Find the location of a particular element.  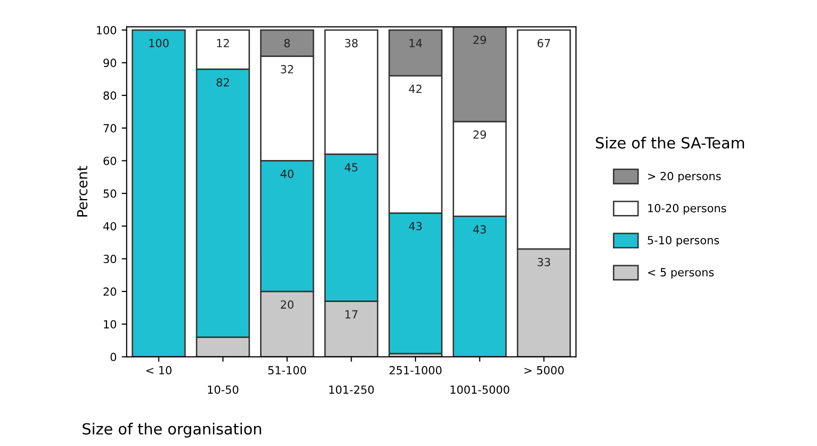

y-tick-label: 50 is located at coordinates (110, 193).